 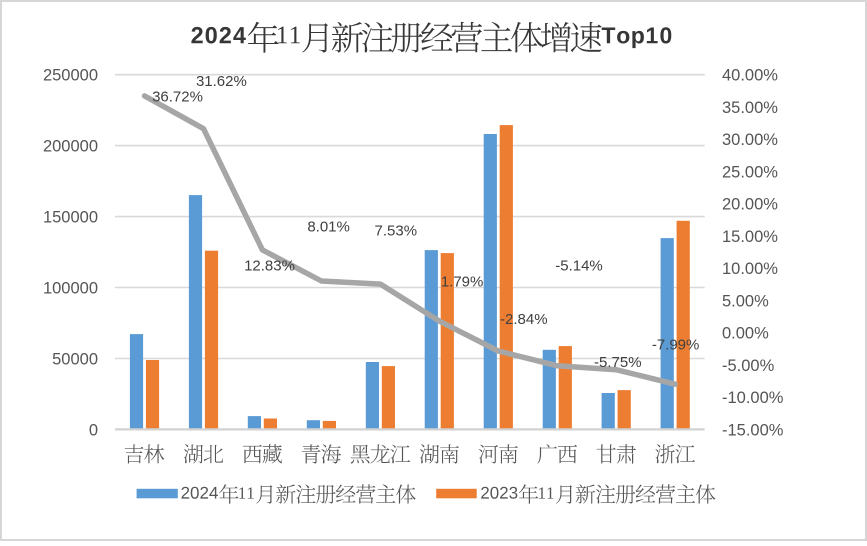 I want to click on svg-text: 150000, so click(x=70, y=218).